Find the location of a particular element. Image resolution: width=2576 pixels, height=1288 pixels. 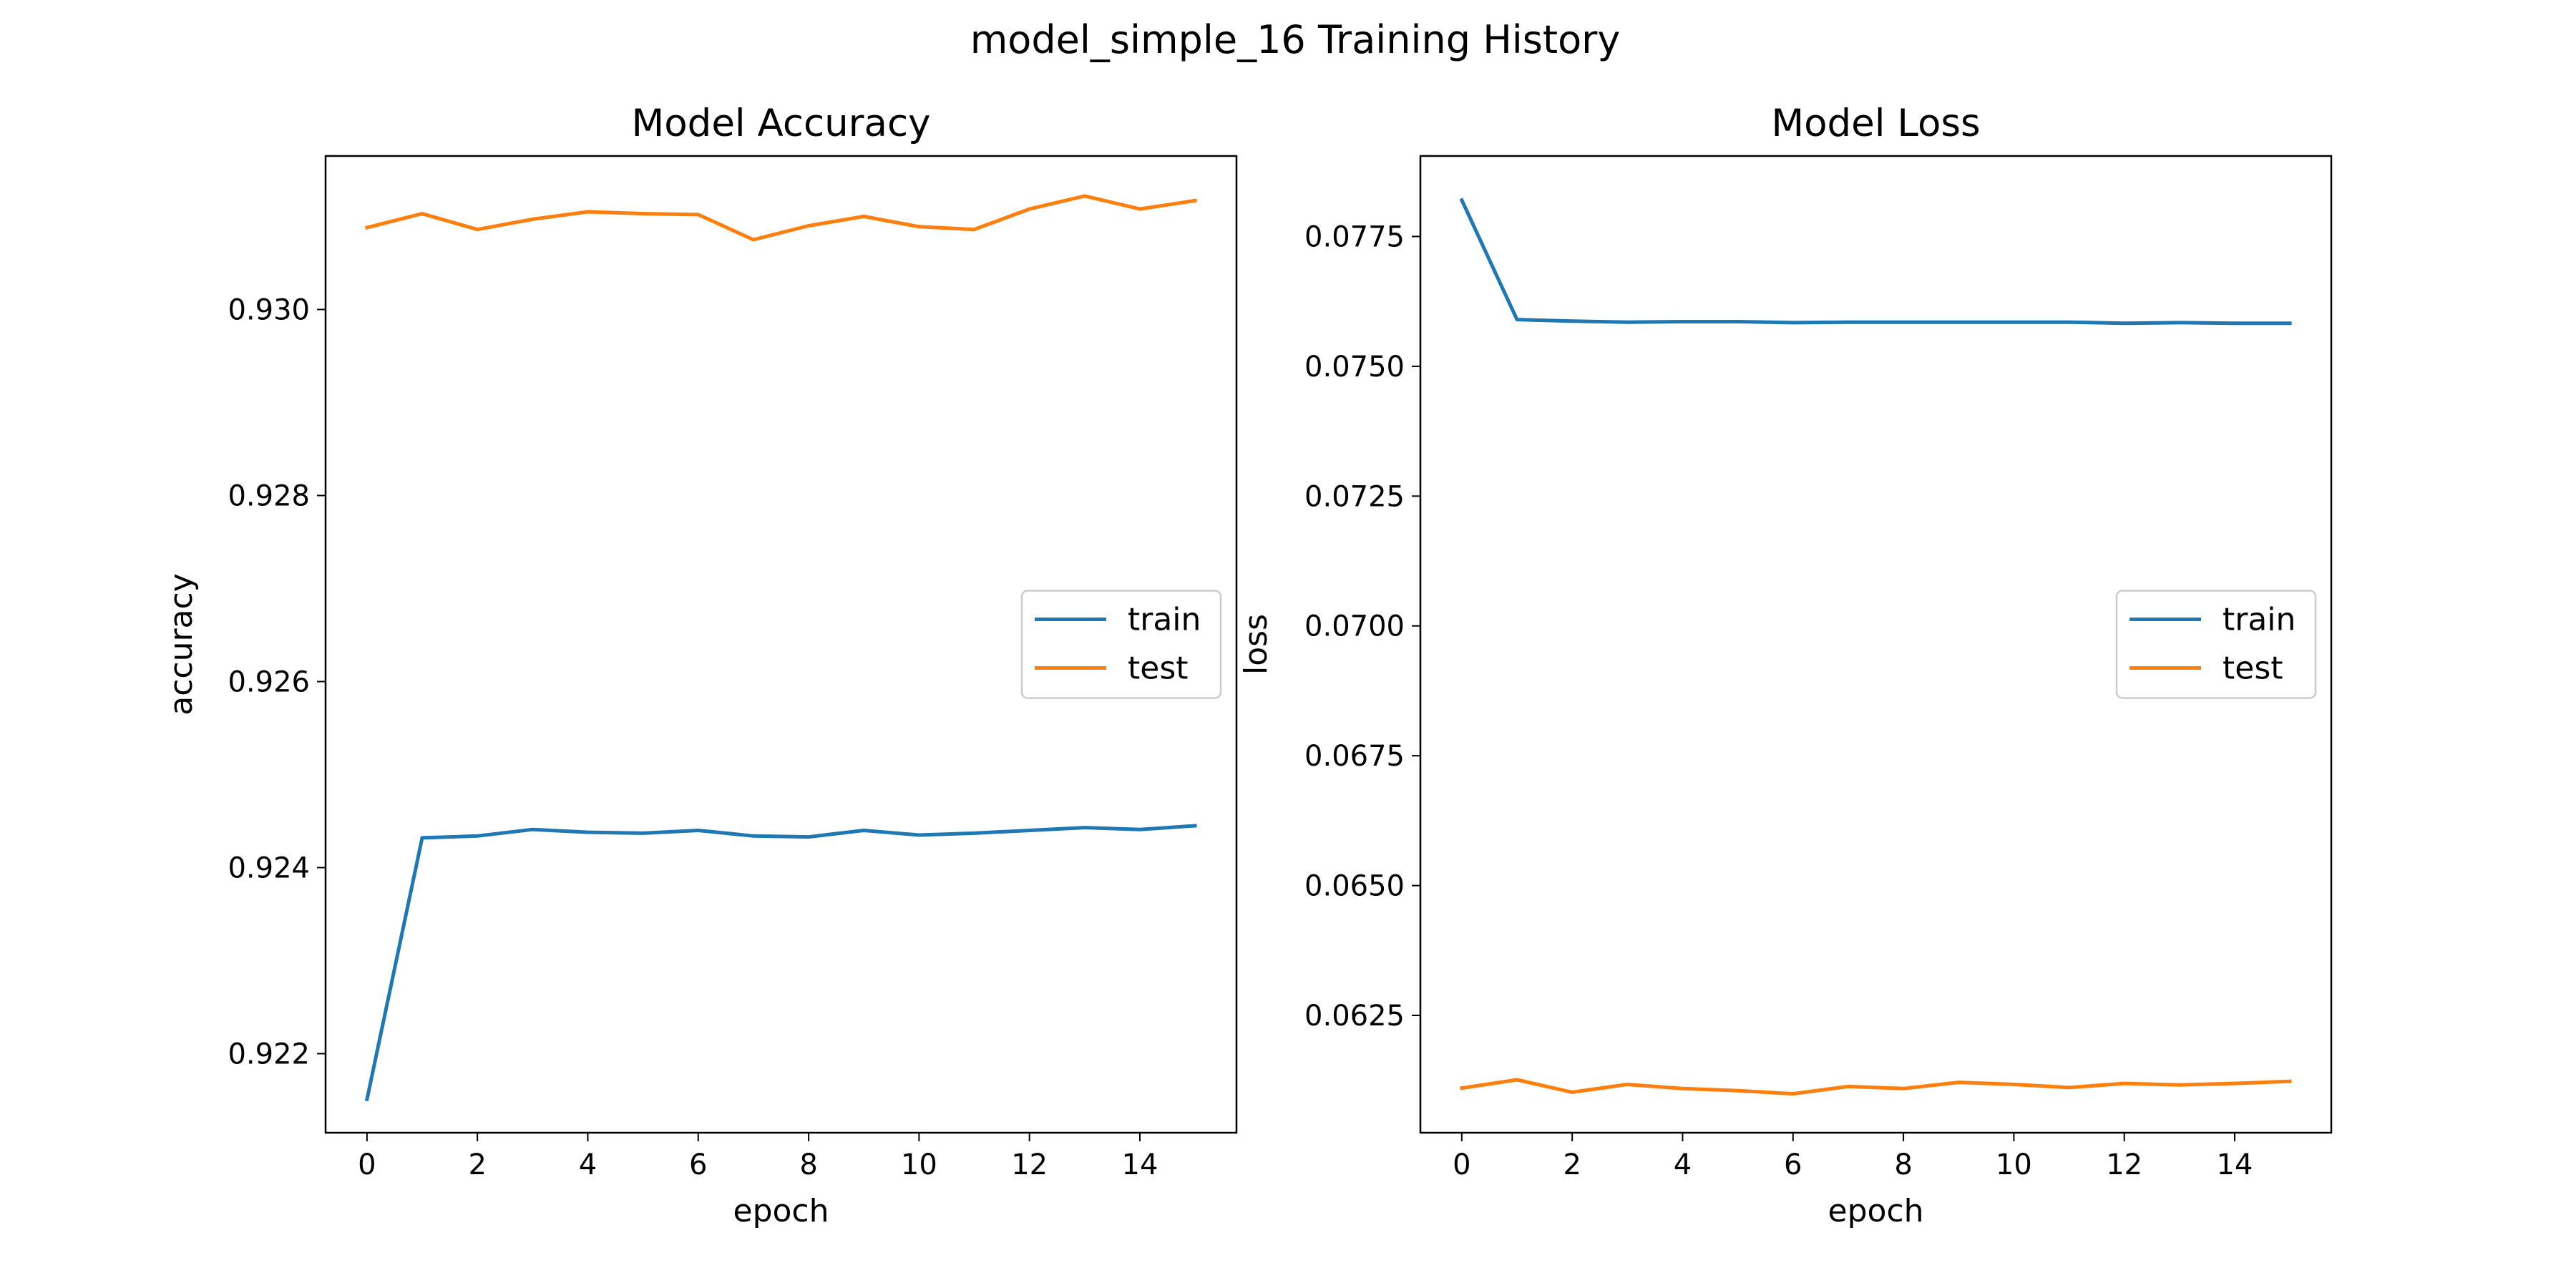

model-accuracy-ytick-label: 0.928 is located at coordinates (269, 496).